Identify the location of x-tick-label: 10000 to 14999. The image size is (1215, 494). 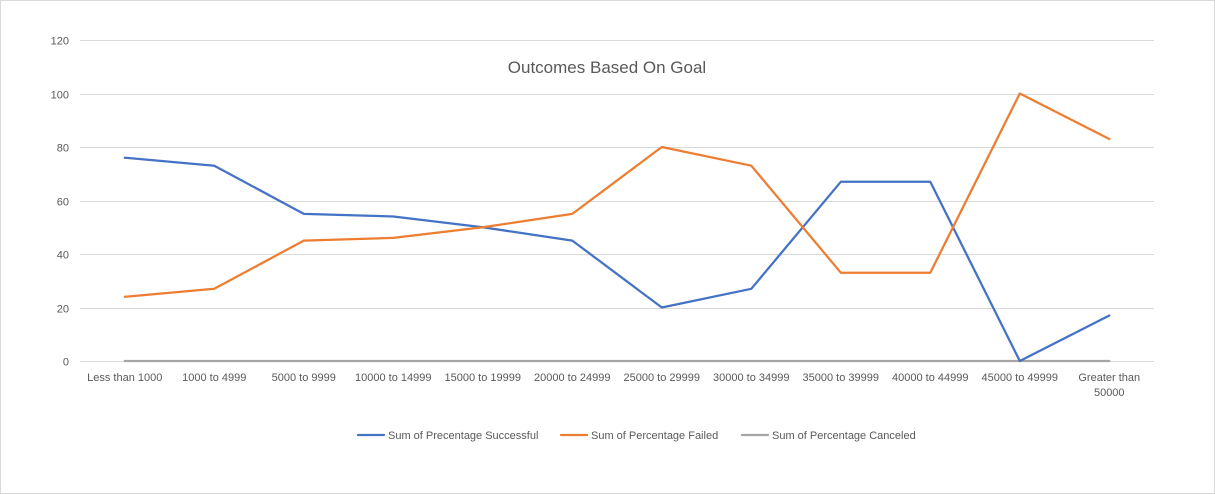
(393, 378).